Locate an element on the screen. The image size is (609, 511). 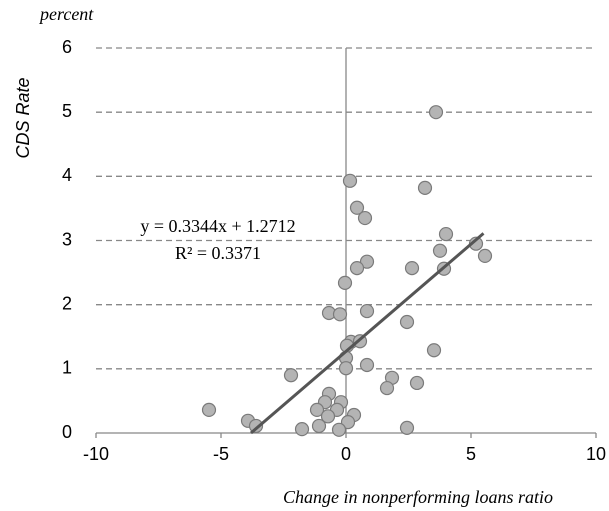
y-tick-label: 3 is located at coordinates (67, 239).